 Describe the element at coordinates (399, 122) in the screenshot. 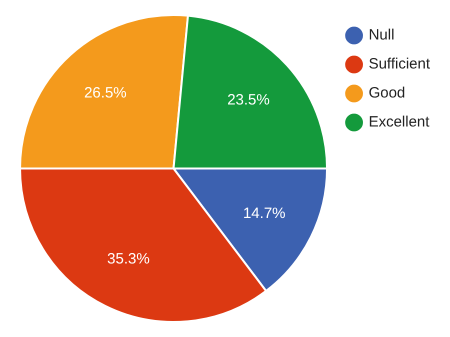

I see `legend-label: Excellent` at that location.